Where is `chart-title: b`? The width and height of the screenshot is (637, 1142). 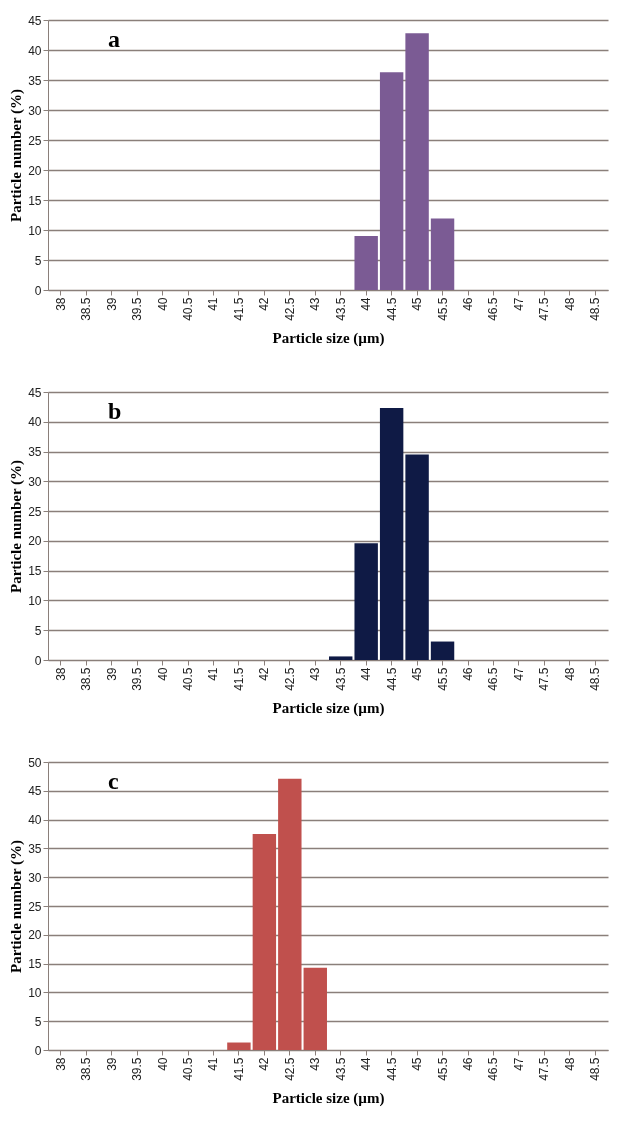 chart-title: b is located at coordinates (115, 411).